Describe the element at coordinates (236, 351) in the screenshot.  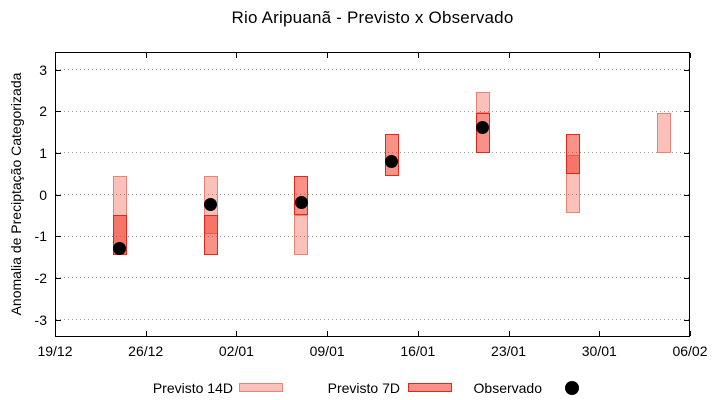
I see `x-tick-label: 02/01` at that location.